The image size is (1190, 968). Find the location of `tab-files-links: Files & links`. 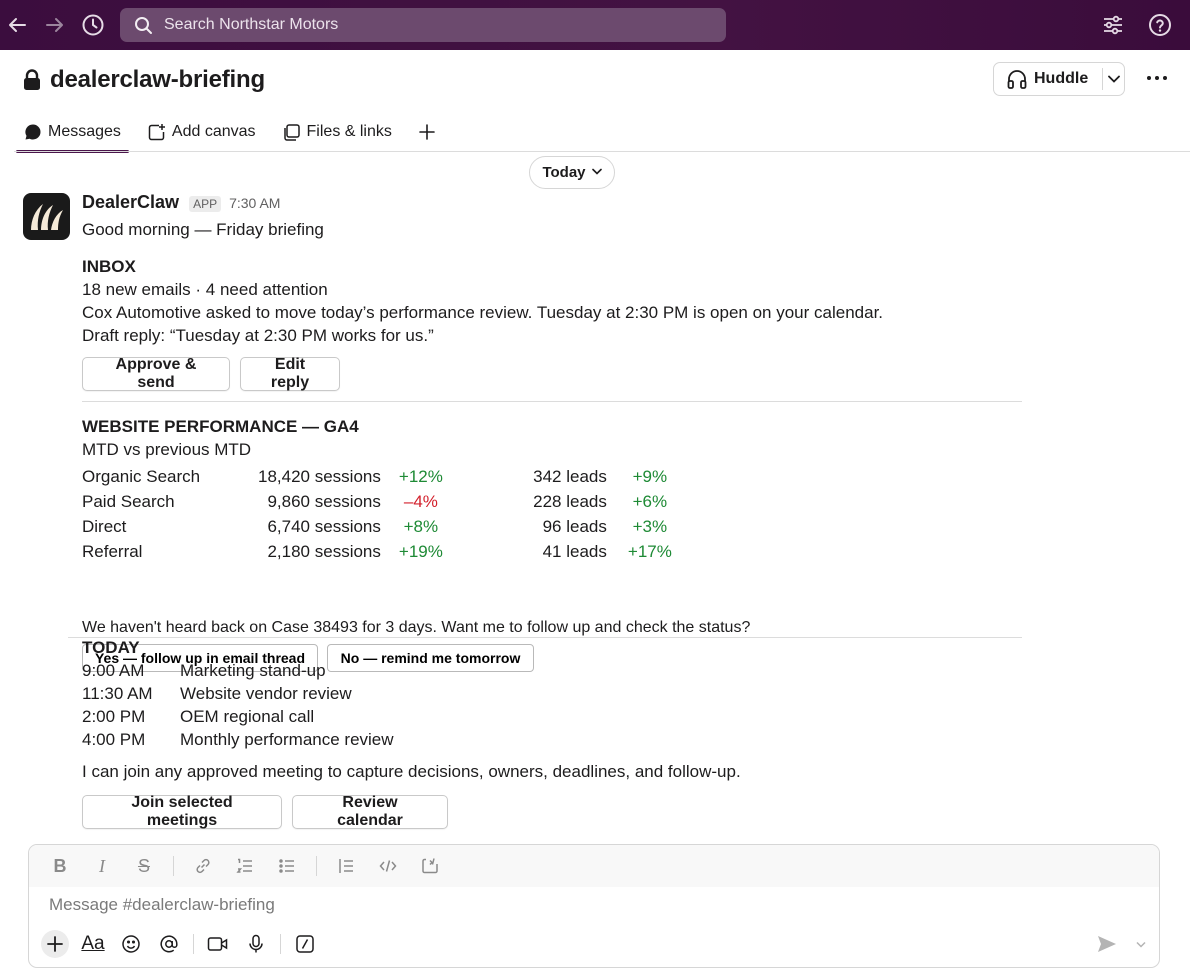

tab-files-links: Files & links is located at coordinates (337, 132).